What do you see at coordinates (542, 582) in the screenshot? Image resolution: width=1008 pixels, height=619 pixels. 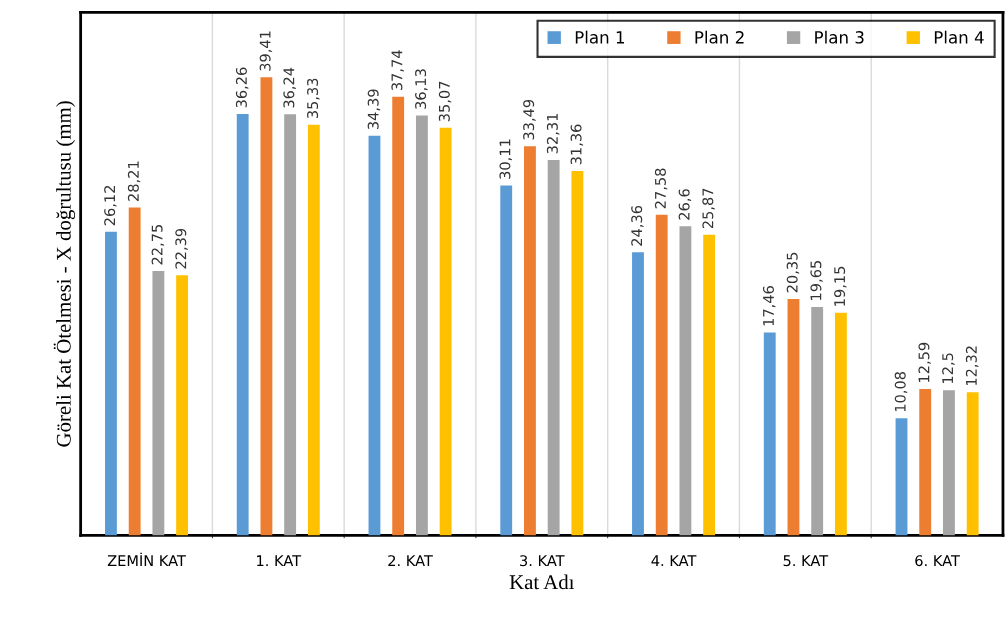 I see `x-axis-title: Kat Adı` at bounding box center [542, 582].